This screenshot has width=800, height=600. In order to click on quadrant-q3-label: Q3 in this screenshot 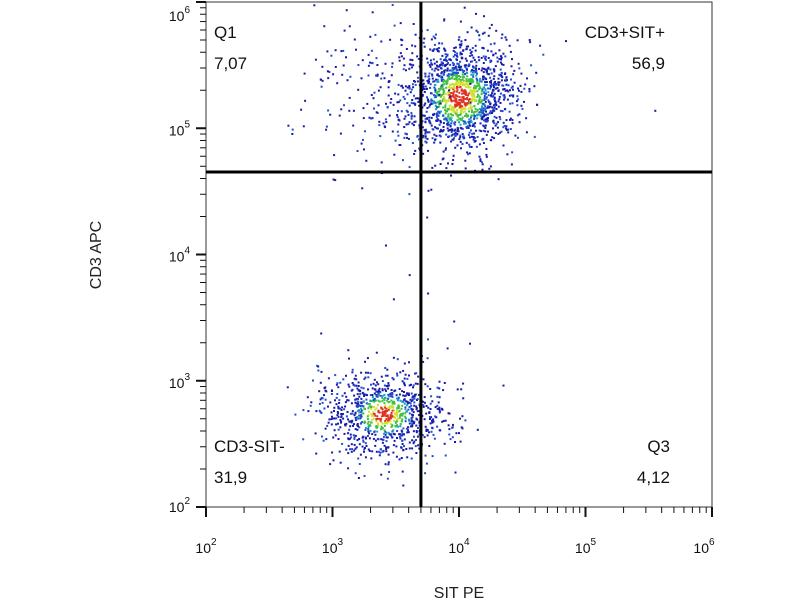, I will do `click(658, 446)`.